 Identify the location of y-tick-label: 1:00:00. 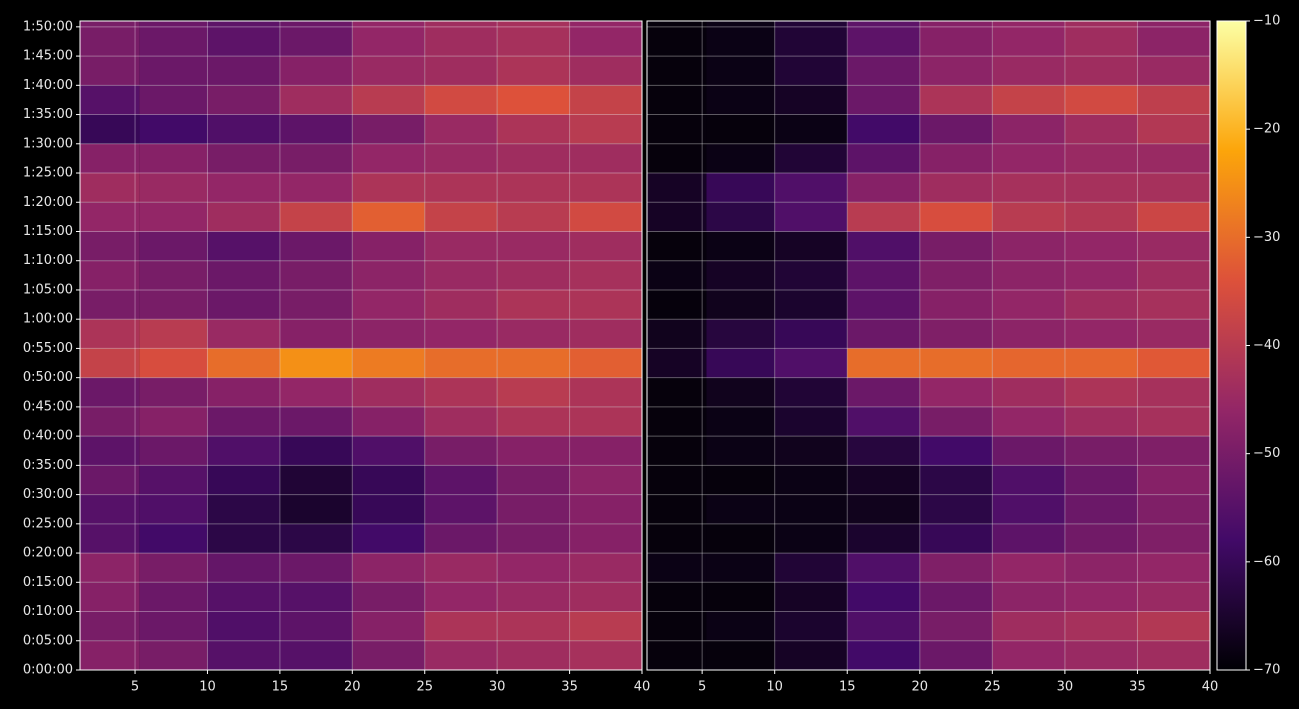
(48, 319).